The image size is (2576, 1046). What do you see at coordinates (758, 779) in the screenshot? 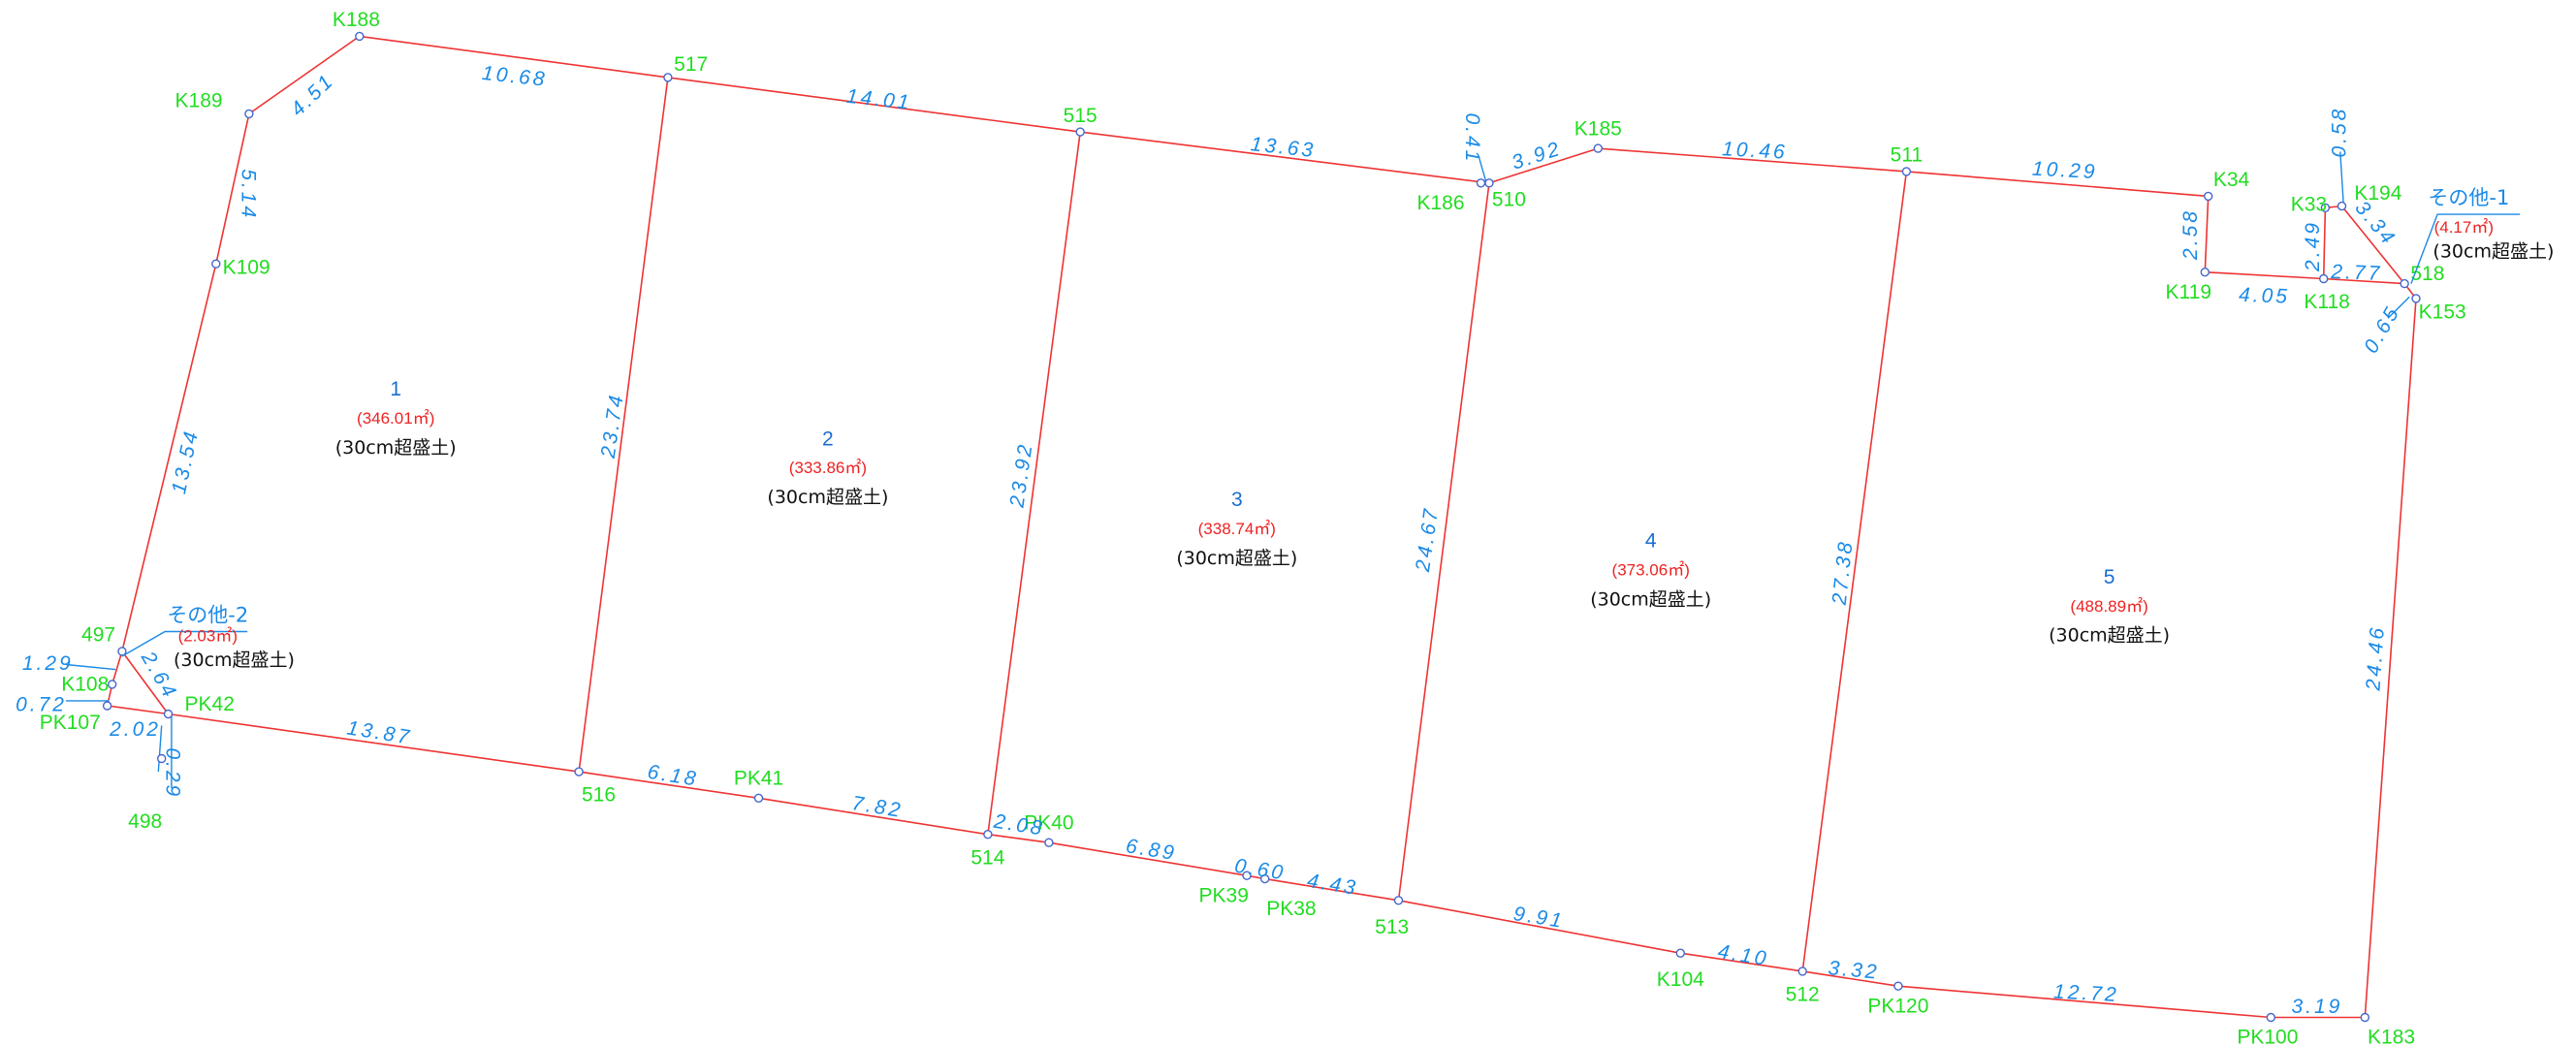
I see `survey-point-label: PK41` at bounding box center [758, 779].